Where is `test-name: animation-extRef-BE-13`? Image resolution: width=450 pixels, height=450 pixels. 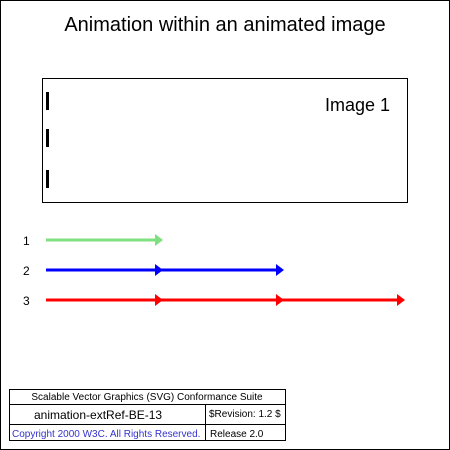
test-name: animation-extRef-BE-13 is located at coordinates (98, 415).